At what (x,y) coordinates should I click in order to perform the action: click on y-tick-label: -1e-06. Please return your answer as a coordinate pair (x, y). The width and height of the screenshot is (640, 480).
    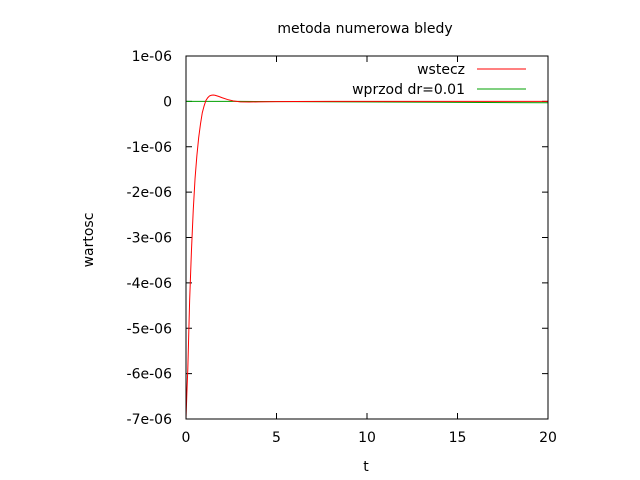
    Looking at the image, I should click on (150, 148).